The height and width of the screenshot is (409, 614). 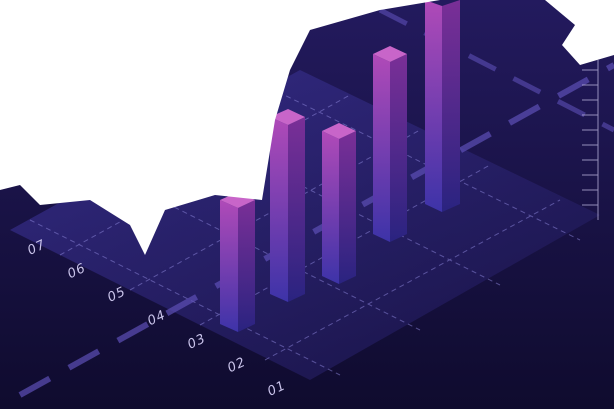 I want to click on scale, so click(x=590, y=140).